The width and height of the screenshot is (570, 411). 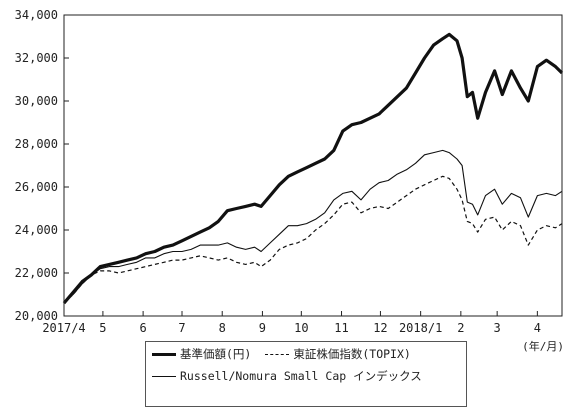 What do you see at coordinates (63, 328) in the screenshot?
I see `x-tick-label: 2017/4` at bounding box center [63, 328].